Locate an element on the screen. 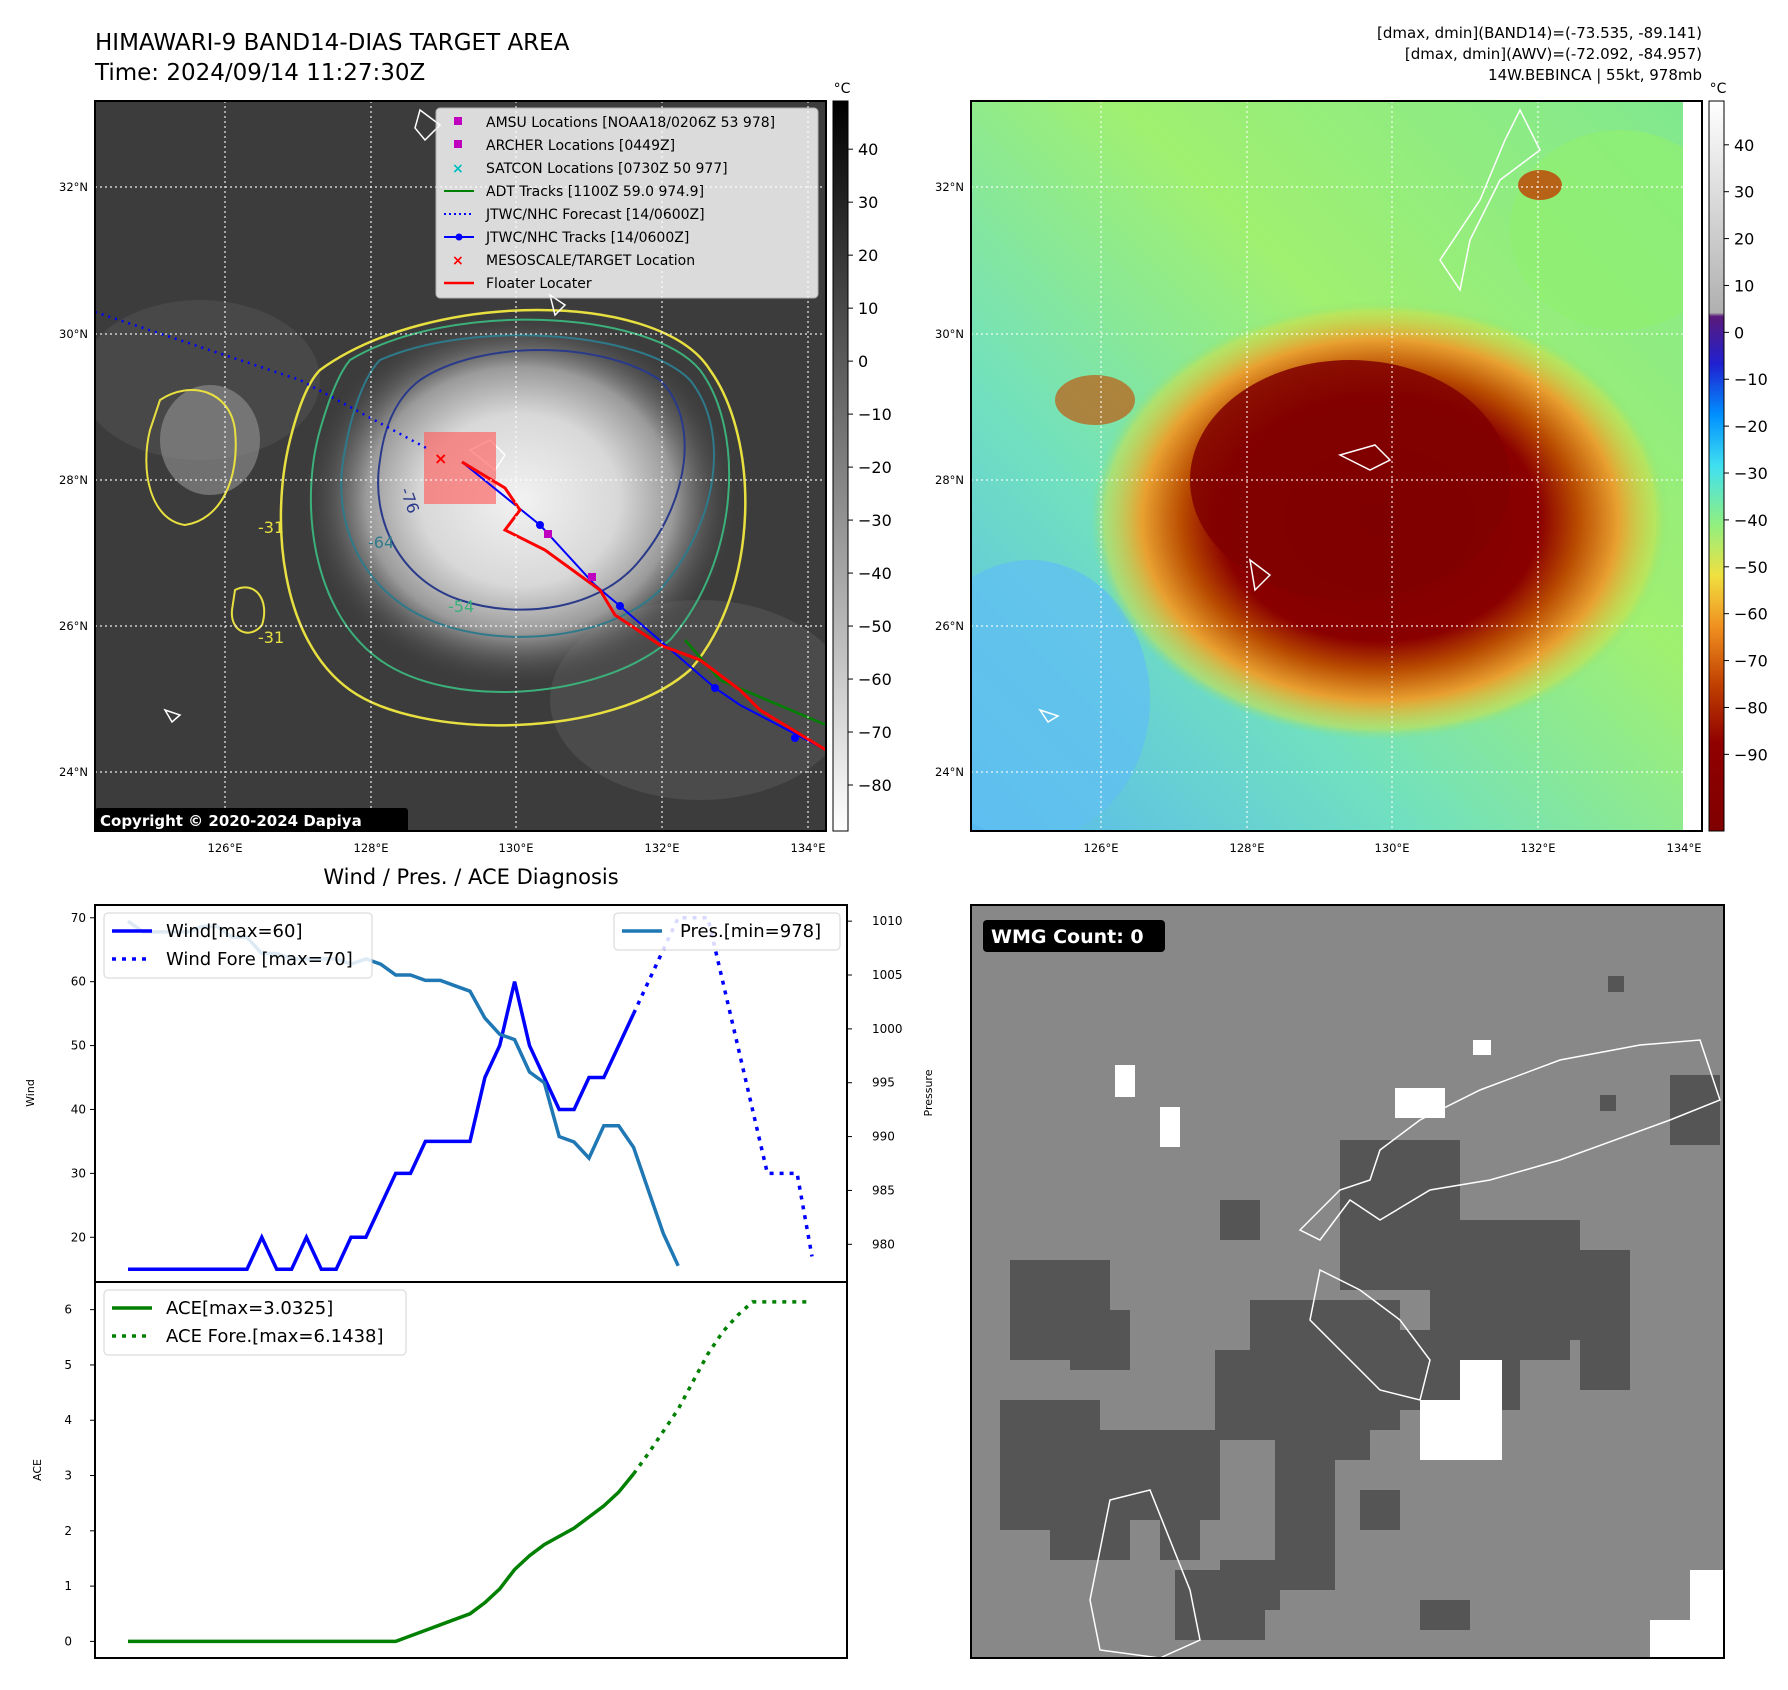 The width and height of the screenshot is (1788, 1690). info-line-1: [dmax, dmin](BAND14)=(-73.535, -89.141) is located at coordinates (1539, 33).